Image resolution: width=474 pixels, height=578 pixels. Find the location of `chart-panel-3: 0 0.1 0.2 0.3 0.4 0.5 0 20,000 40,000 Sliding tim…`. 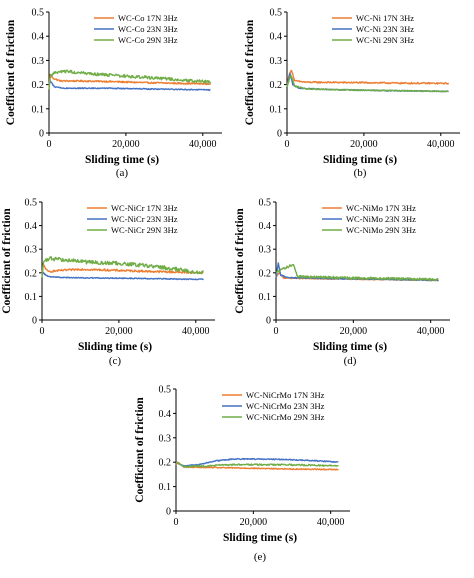

chart-panel-3: 0 0.1 0.2 0.3 0.4 0.5 0 20,000 40,000 Sliding tim… is located at coordinates (342, 282).